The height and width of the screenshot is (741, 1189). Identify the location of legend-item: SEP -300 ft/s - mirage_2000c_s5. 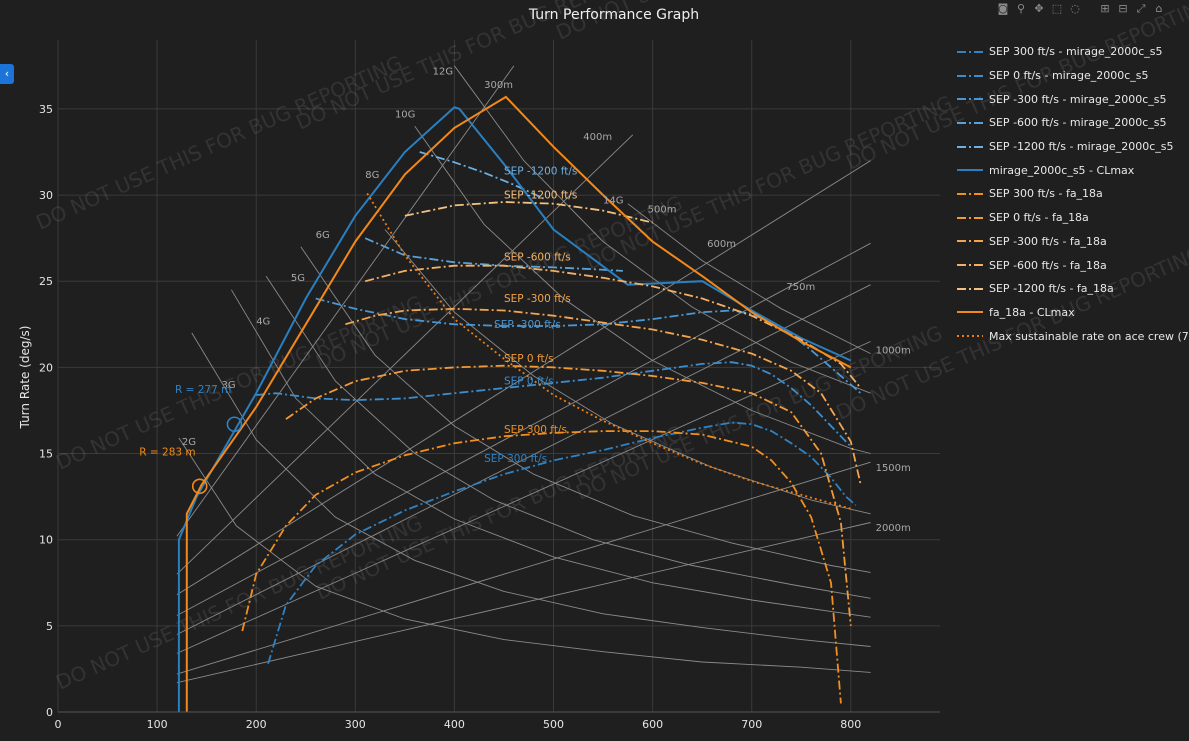
(1072, 99).